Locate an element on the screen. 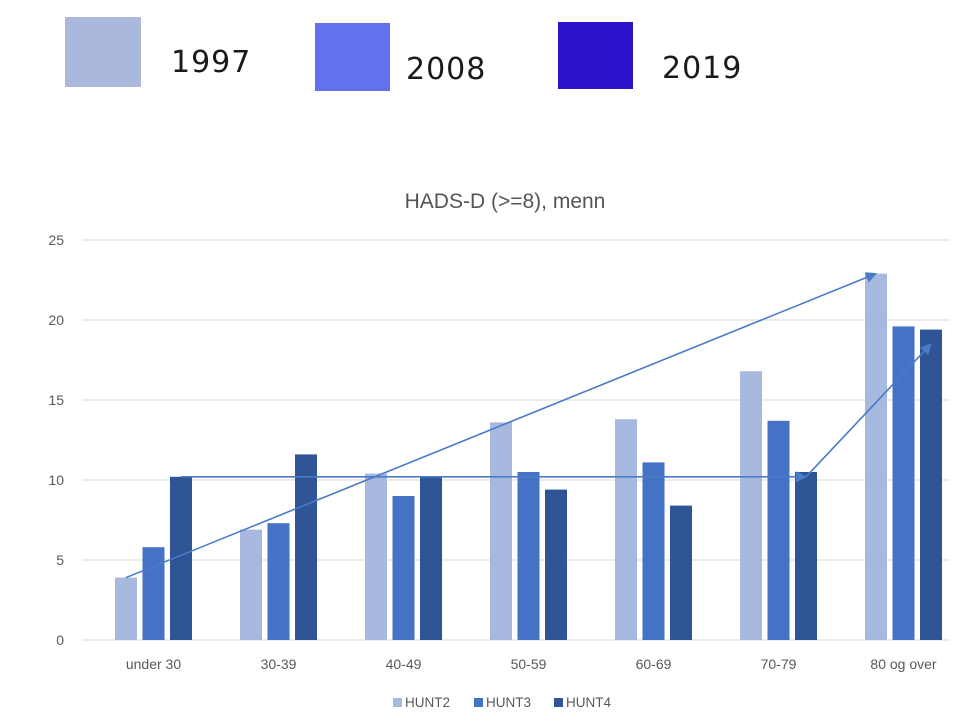 The image size is (960, 722). bar-hunt3-80-og-over is located at coordinates (903, 483).